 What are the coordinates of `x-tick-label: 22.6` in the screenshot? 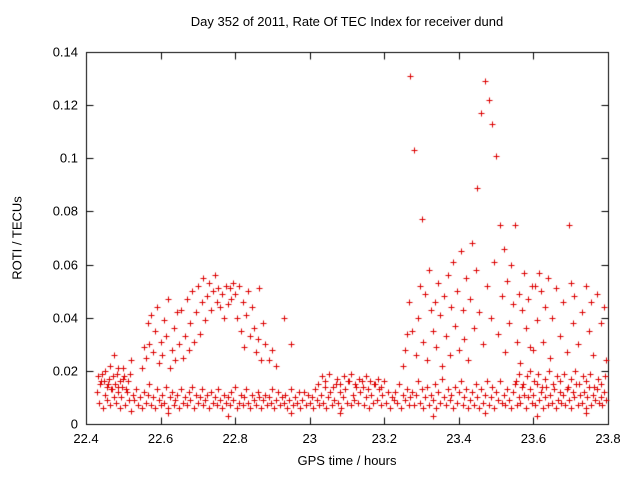 It's located at (160, 438).